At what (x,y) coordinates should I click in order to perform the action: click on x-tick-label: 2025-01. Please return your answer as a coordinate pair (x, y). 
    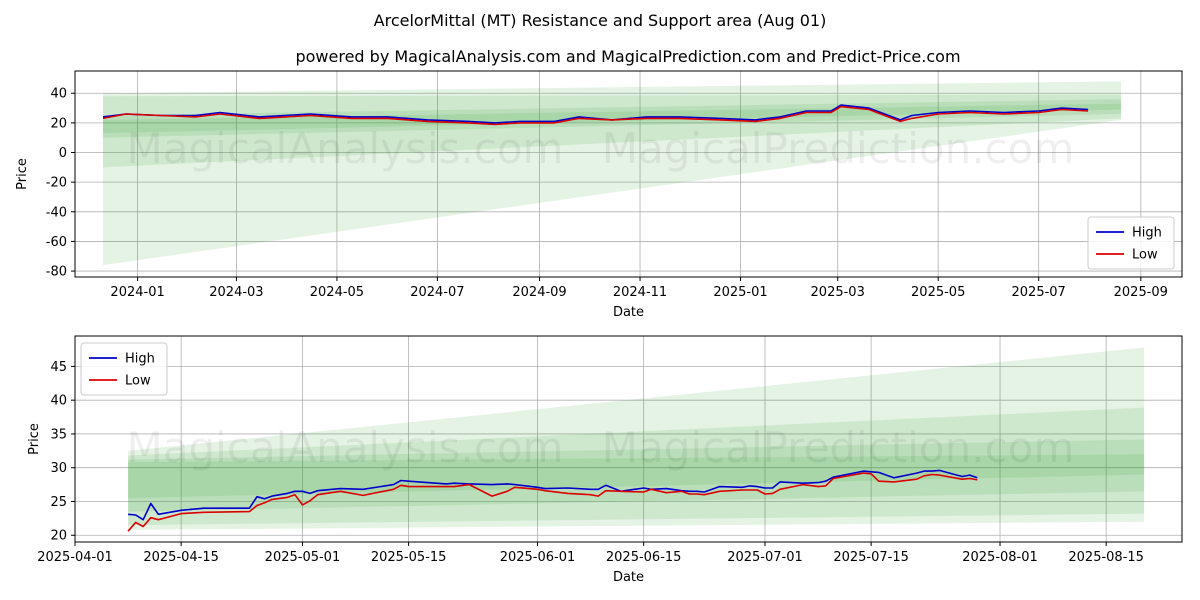
    Looking at the image, I should click on (740, 292).